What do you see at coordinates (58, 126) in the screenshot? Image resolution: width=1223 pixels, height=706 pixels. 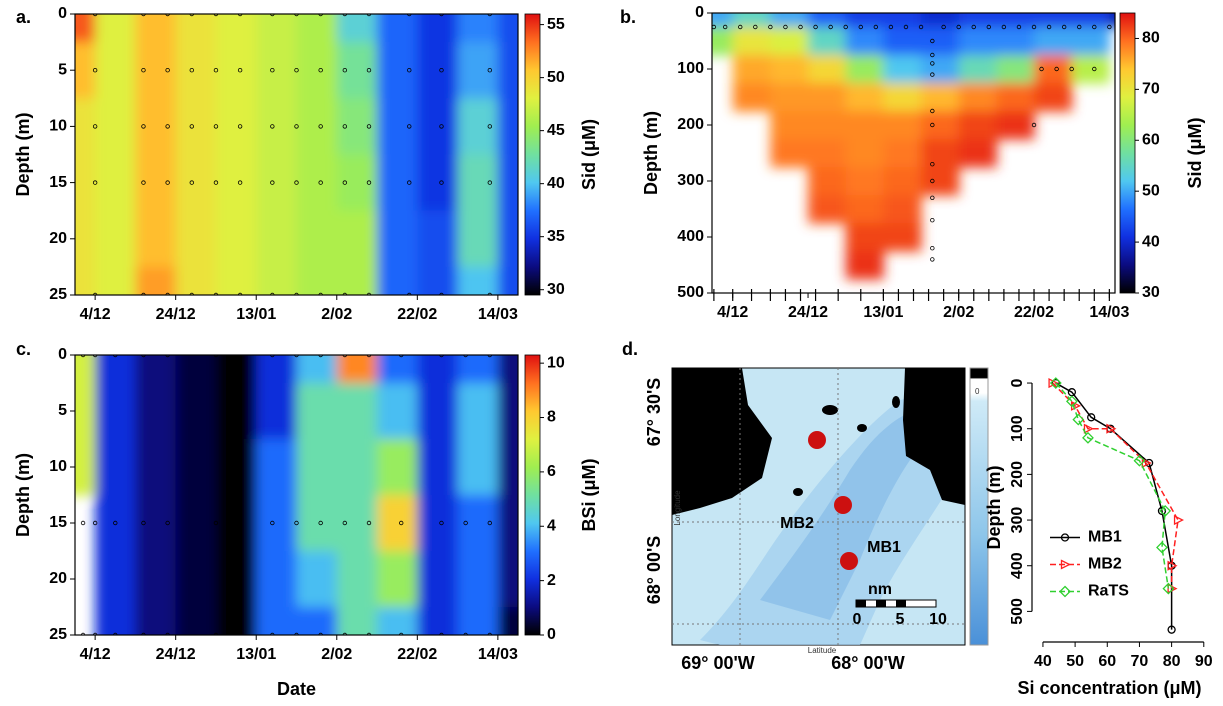 I see `y-tick-label: 10` at bounding box center [58, 126].